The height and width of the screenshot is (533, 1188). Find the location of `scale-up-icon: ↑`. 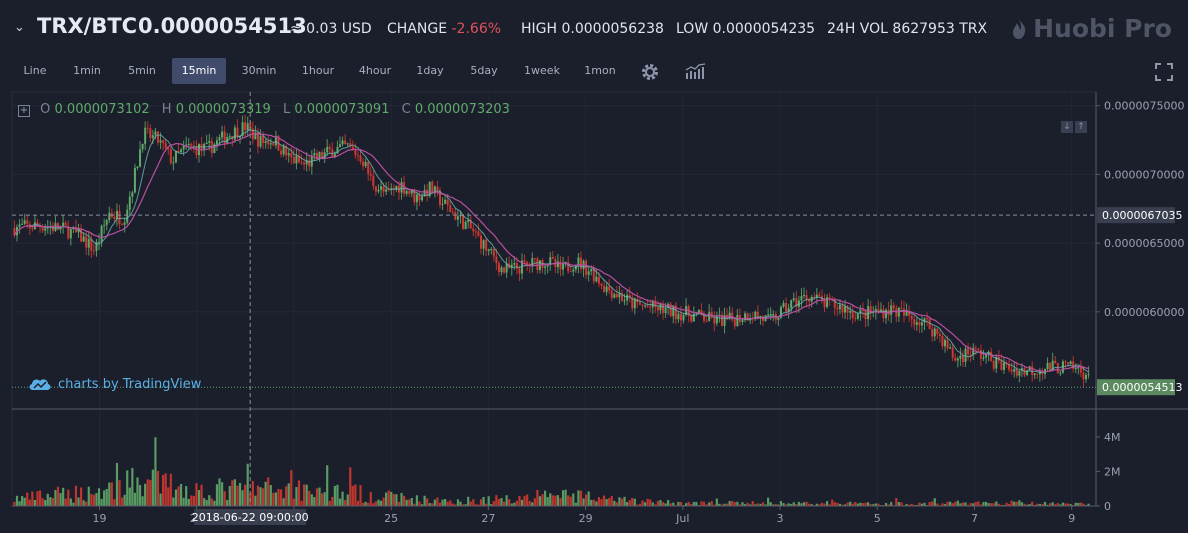

scale-up-icon: ↑ is located at coordinates (1081, 127).